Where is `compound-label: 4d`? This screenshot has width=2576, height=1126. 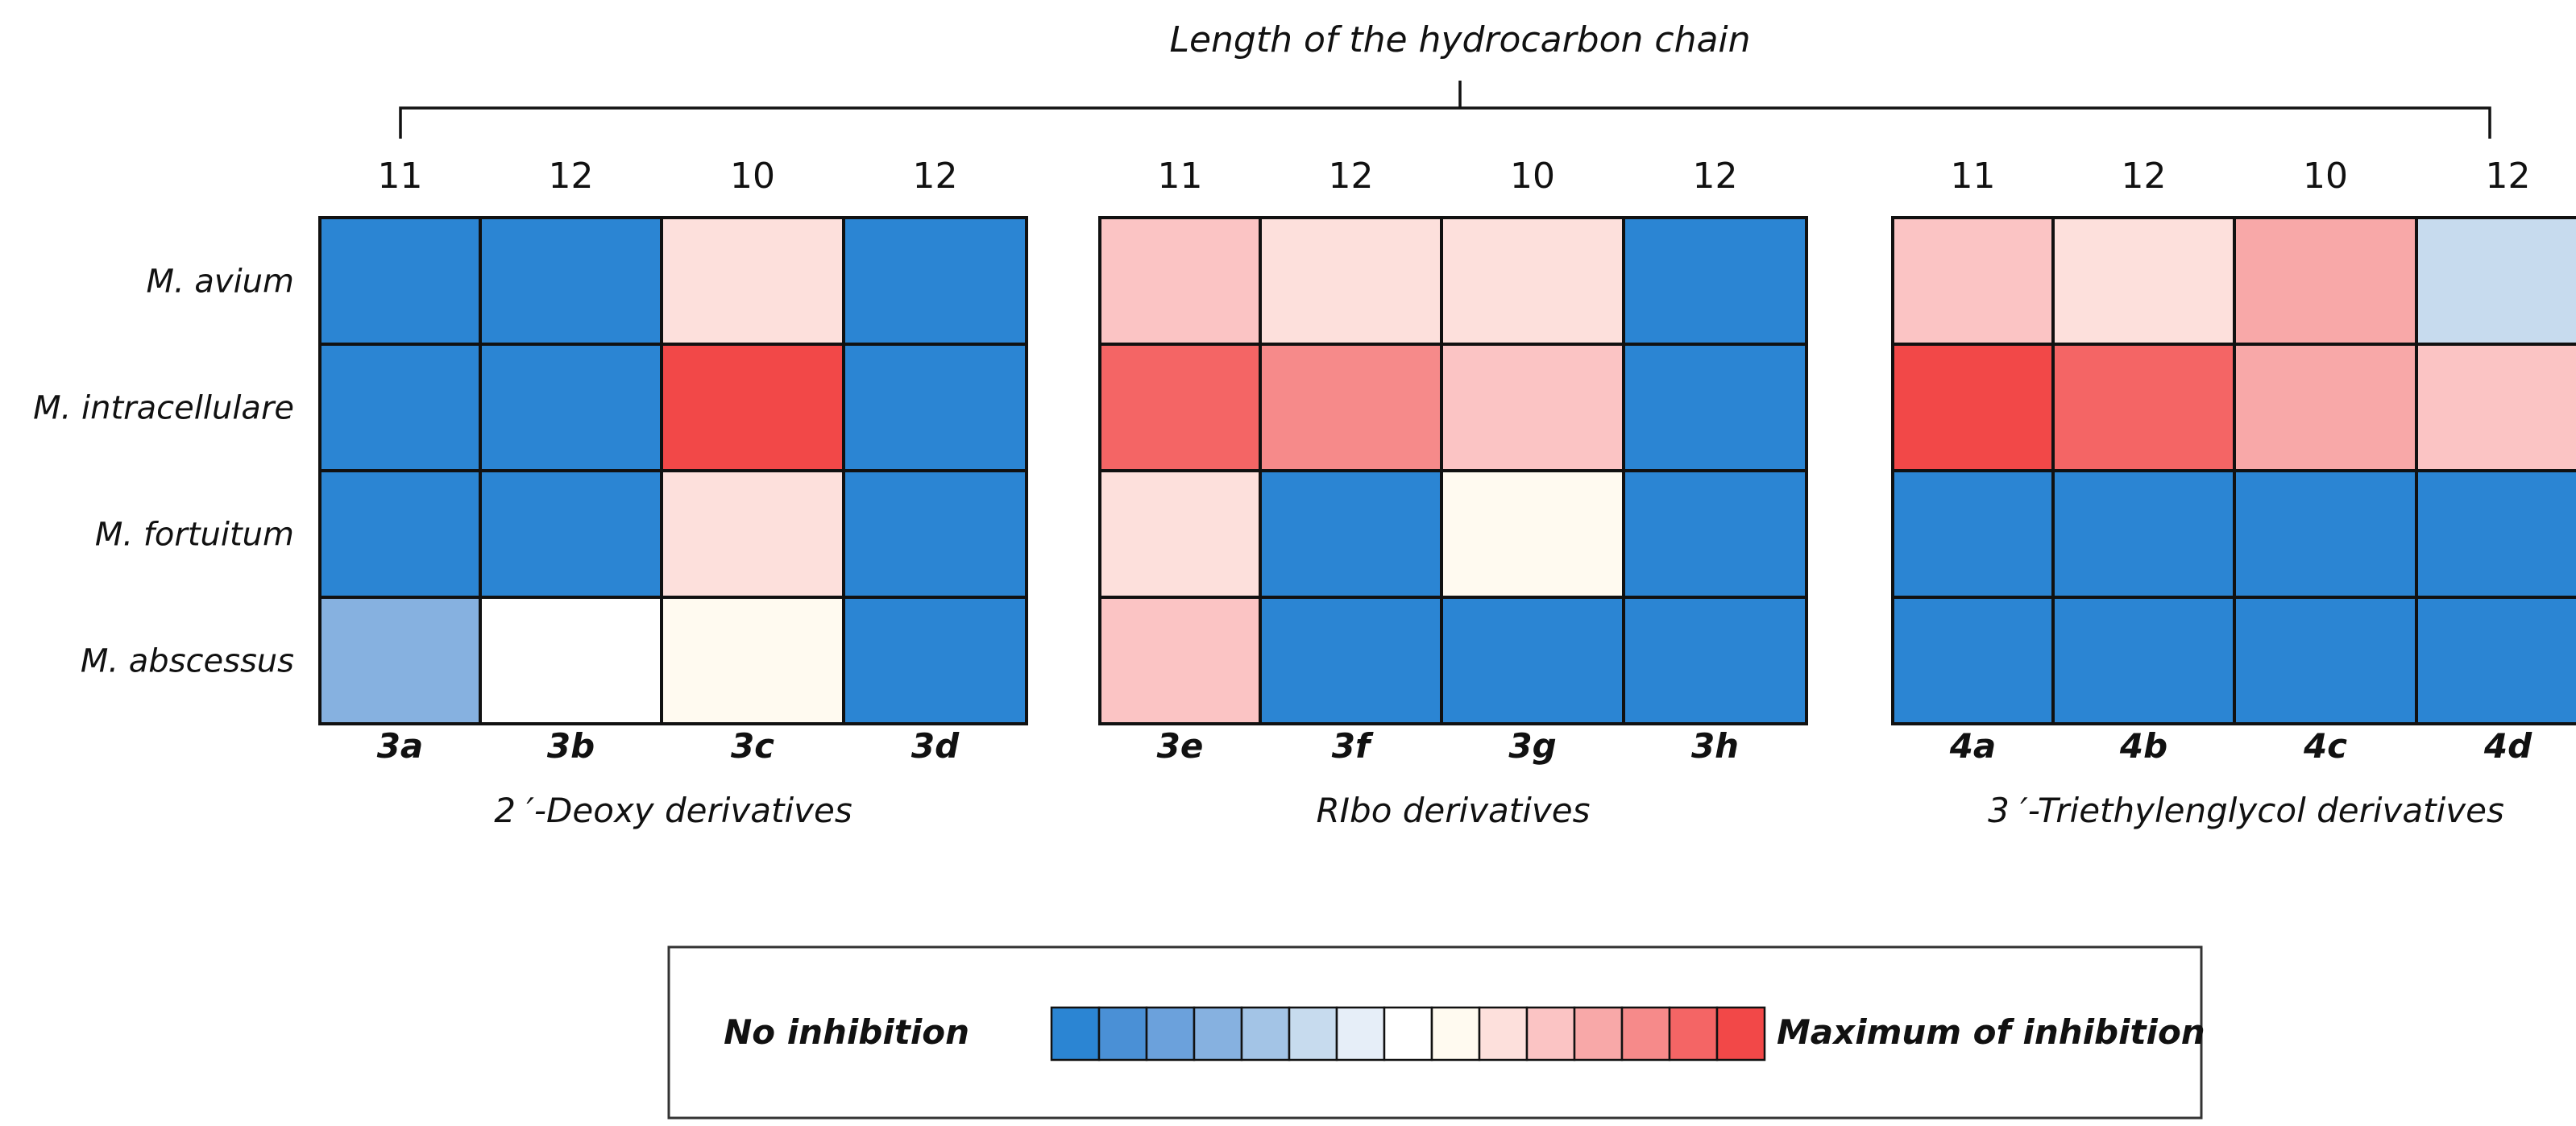 compound-label: 4d is located at coordinates (2507, 746).